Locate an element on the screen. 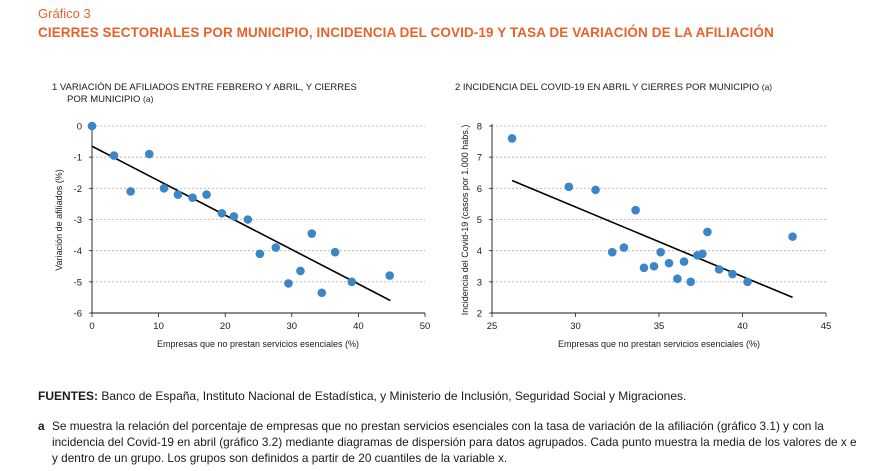 The height and width of the screenshot is (471, 876). sources-label: FUENTES: is located at coordinates (68, 396).